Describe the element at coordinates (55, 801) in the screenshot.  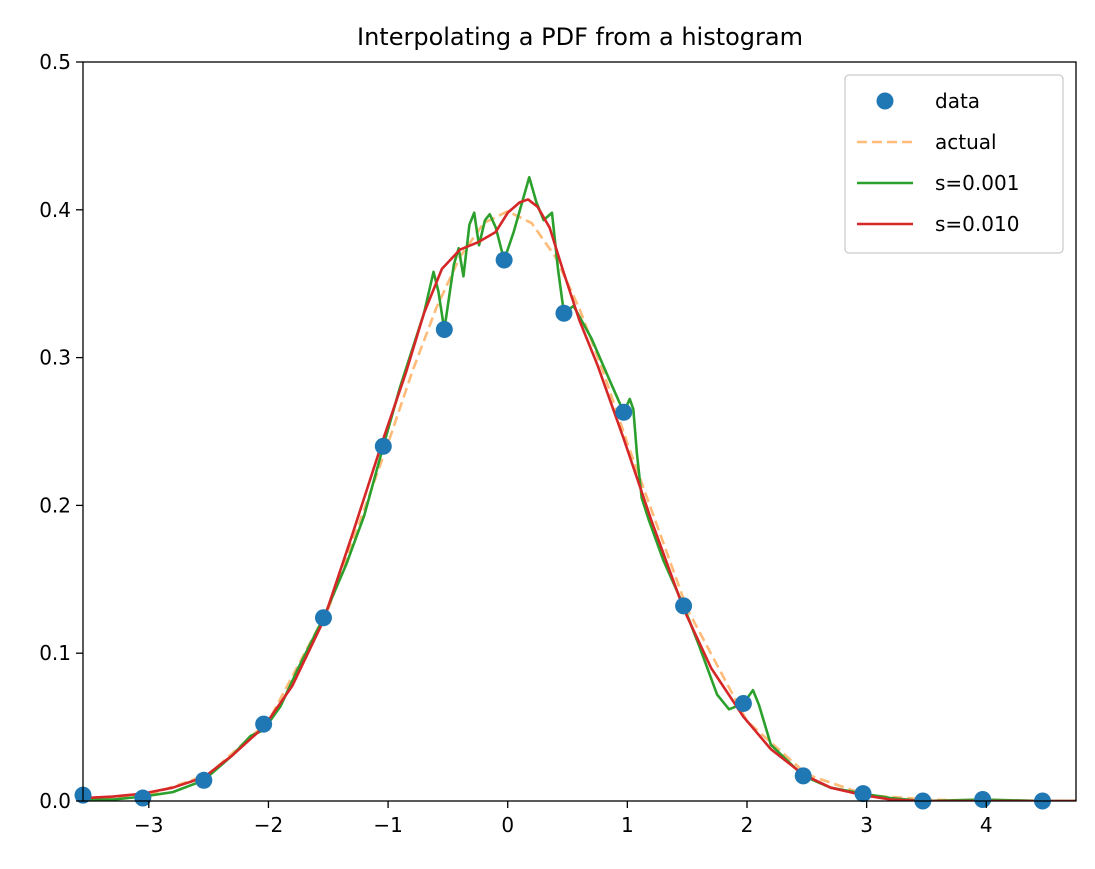
I see `y-tick-label: 0.0` at that location.